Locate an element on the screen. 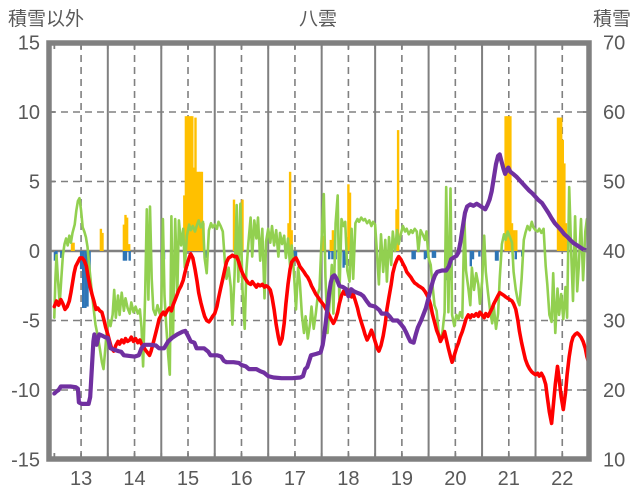 This screenshot has width=636, height=501. y-left-tick-label: -15 is located at coordinates (25, 461).